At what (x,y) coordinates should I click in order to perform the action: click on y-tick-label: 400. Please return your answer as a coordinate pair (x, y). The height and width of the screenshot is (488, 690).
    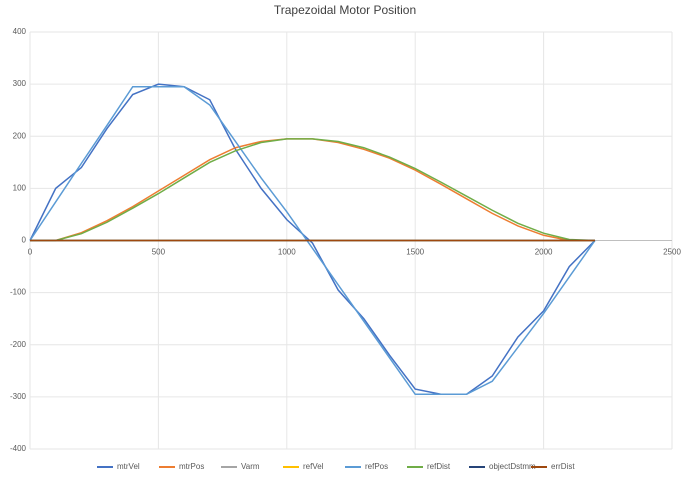
    Looking at the image, I should click on (20, 31).